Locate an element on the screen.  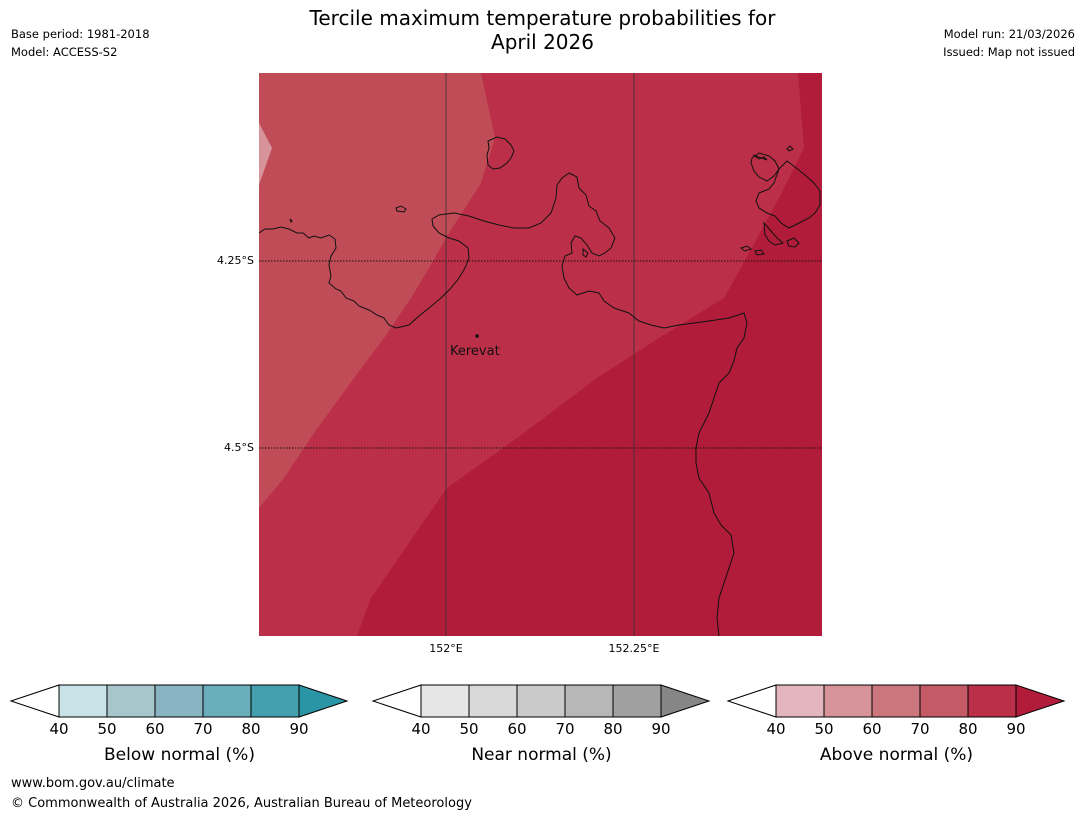
lat-label-4-25: 4.25°S is located at coordinates (235, 260).